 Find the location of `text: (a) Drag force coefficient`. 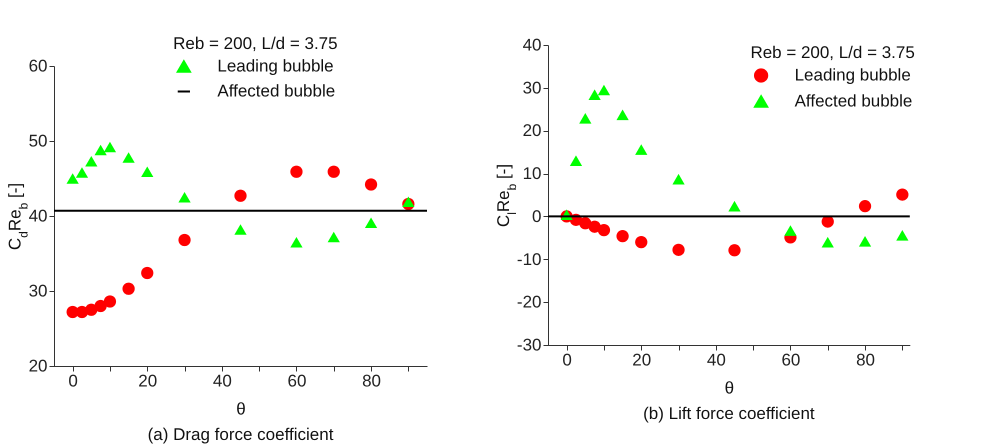

text: (a) Drag force coefficient is located at coordinates (241, 434).